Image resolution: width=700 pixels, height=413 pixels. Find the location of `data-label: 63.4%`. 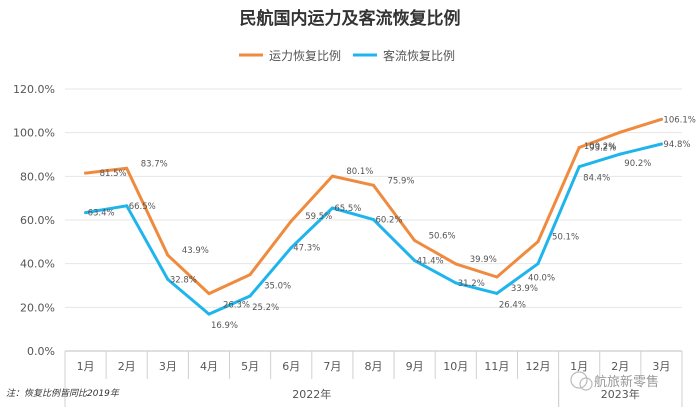

data-label: 63.4% is located at coordinates (101, 214).